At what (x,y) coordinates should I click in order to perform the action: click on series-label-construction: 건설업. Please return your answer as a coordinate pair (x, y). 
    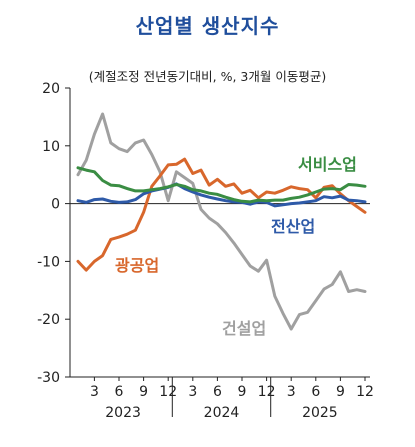
    Looking at the image, I should click on (244, 328).